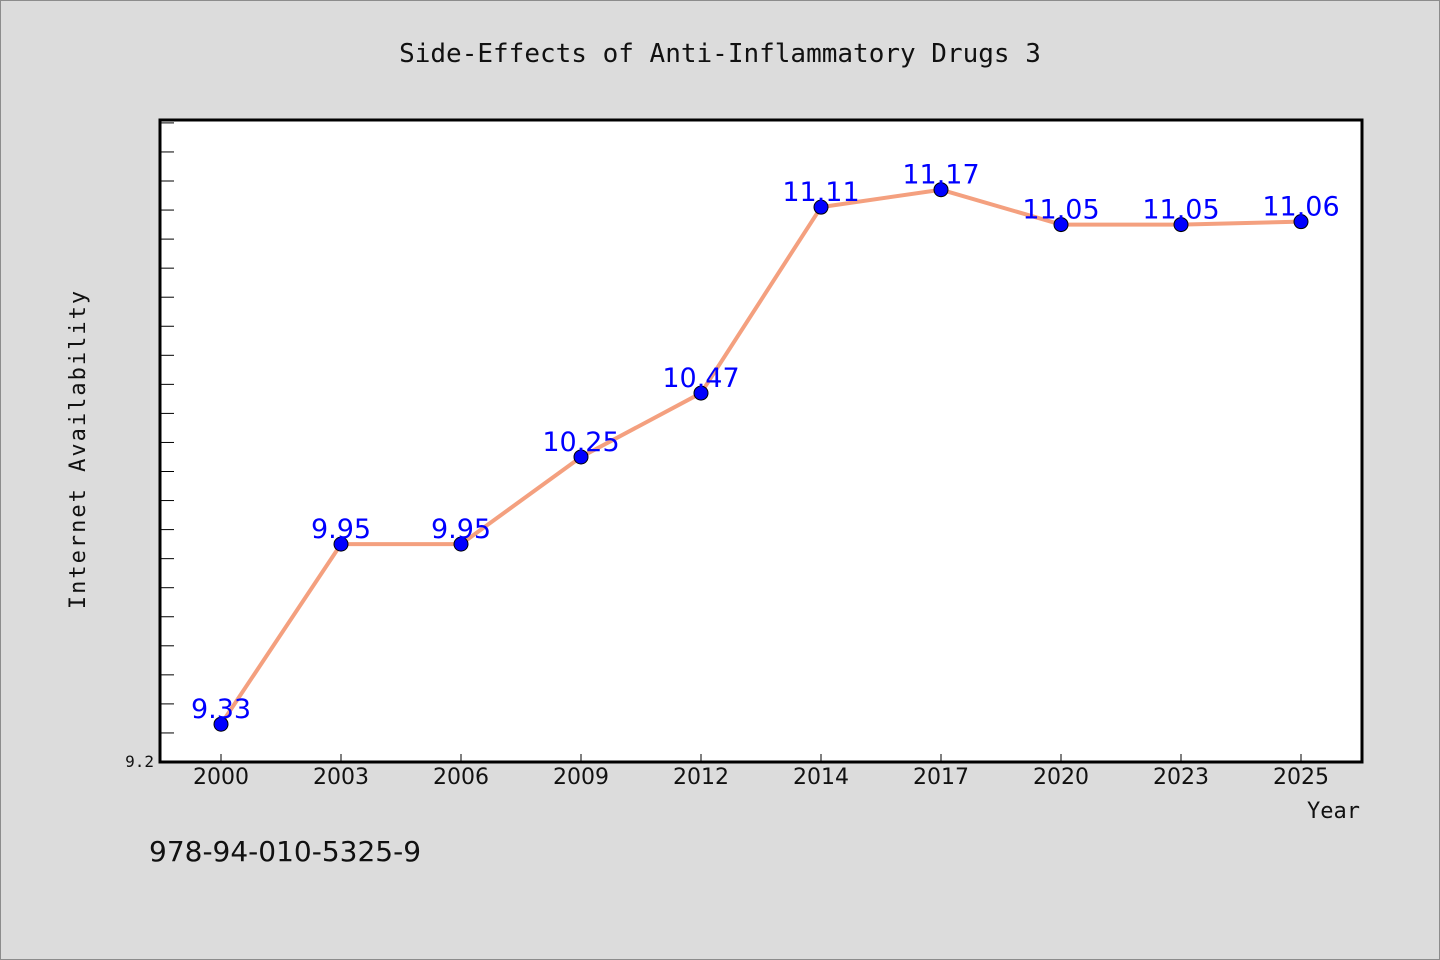 Image resolution: width=1440 pixels, height=960 pixels. What do you see at coordinates (341, 777) in the screenshot?
I see `x-tick-label: 2003` at bounding box center [341, 777].